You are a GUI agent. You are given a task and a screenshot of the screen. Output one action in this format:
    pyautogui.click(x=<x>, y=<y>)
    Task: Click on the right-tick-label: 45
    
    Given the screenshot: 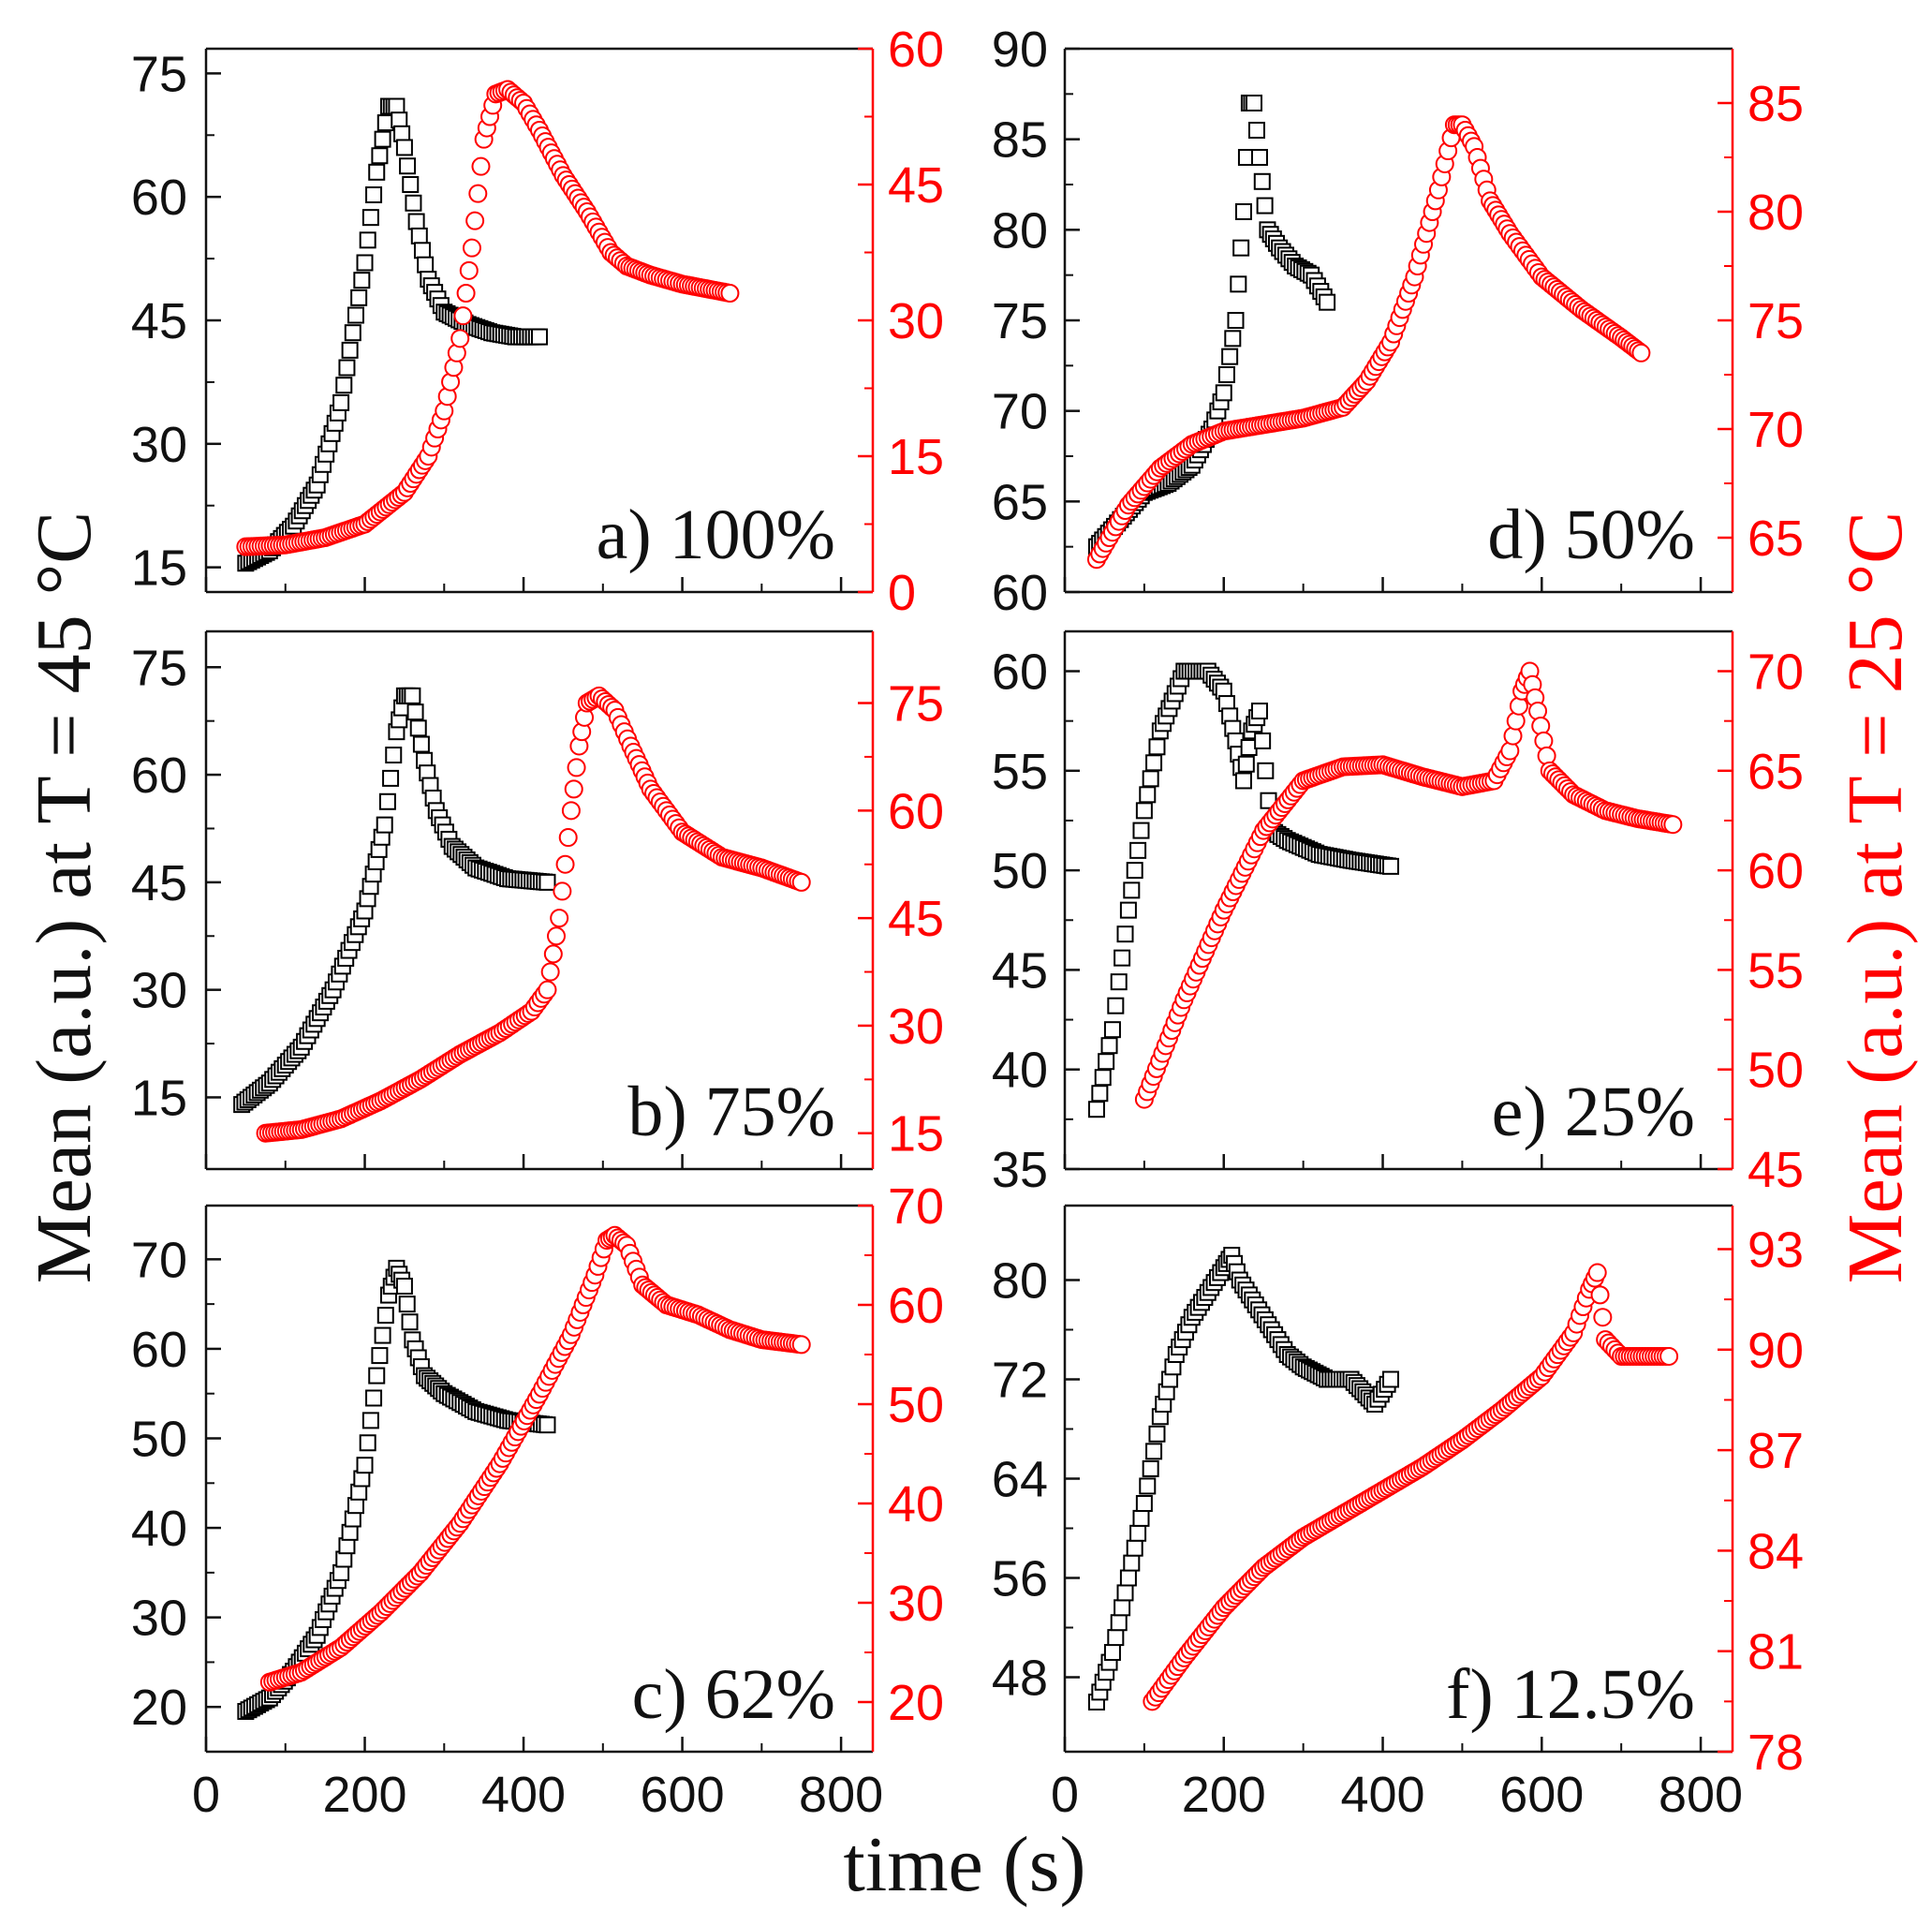 What is the action you would take?
    pyautogui.click(x=916, y=919)
    